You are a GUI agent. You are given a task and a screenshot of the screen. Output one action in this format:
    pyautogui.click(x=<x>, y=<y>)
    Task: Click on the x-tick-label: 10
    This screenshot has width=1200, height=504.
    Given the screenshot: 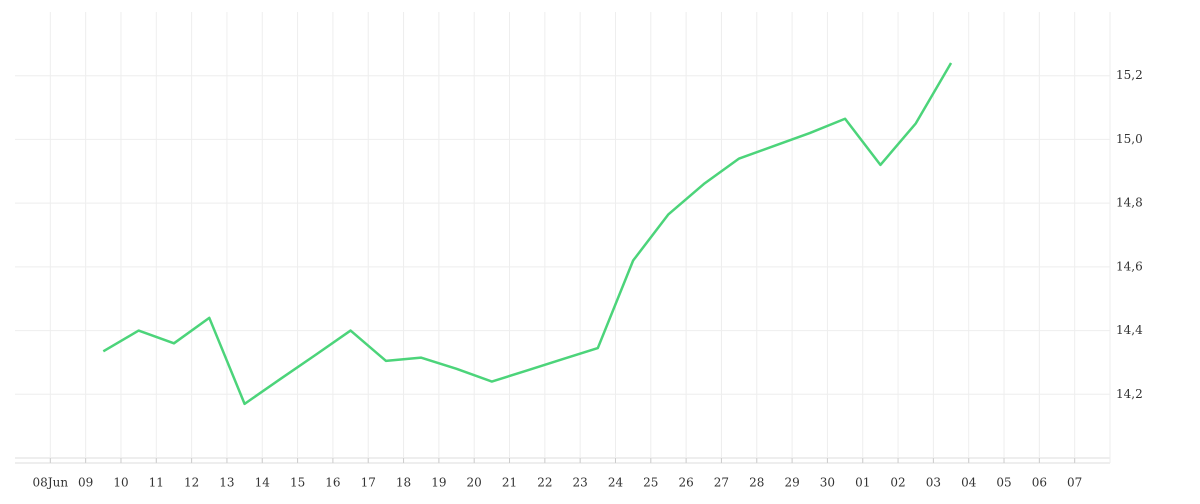 What is the action you would take?
    pyautogui.click(x=120, y=483)
    